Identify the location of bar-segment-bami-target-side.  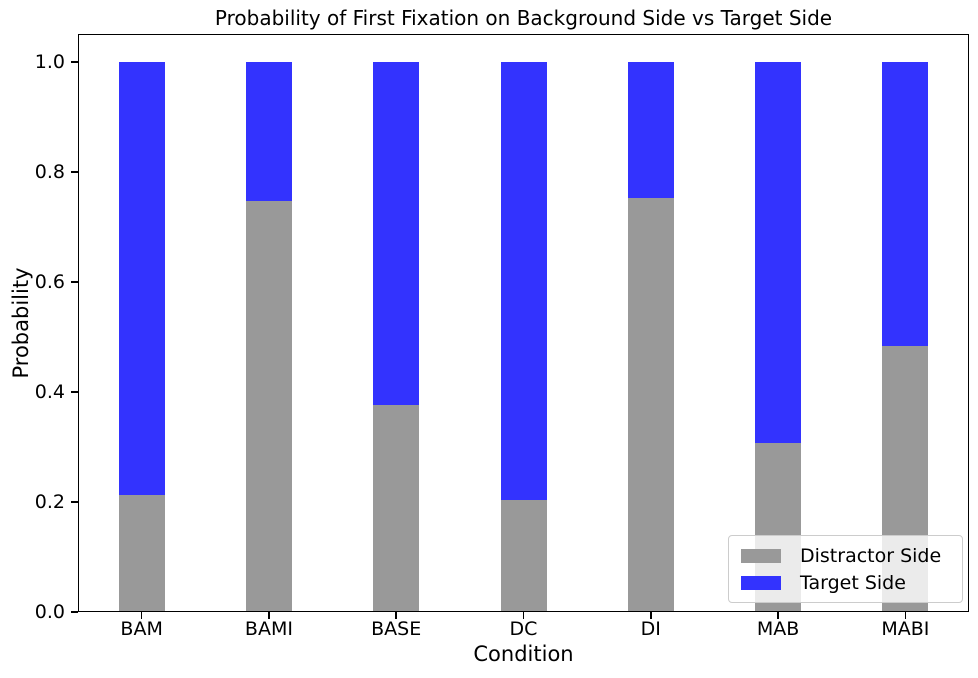
(268, 132).